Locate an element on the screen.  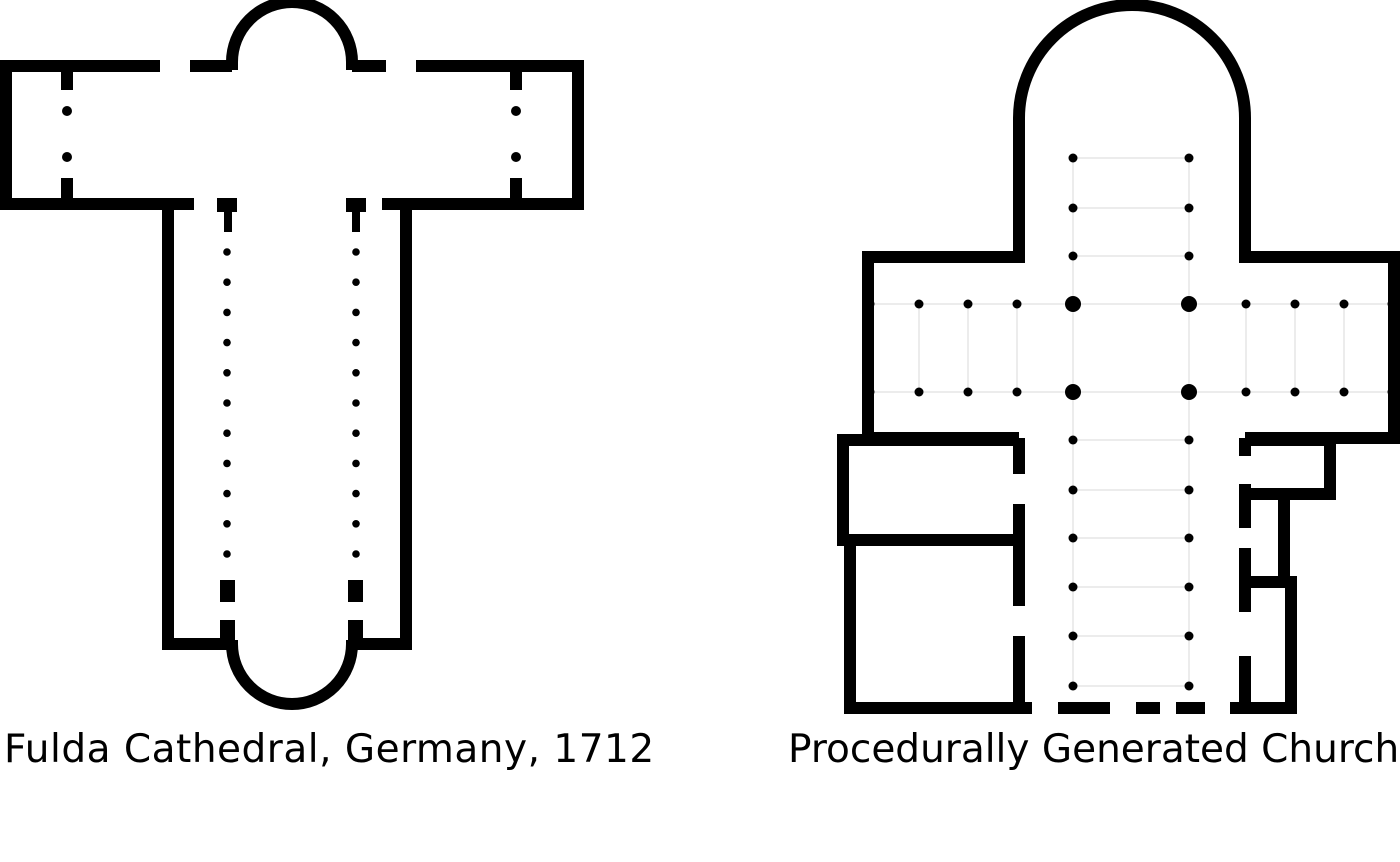
transept-wall-left is located at coordinates (97, 135).